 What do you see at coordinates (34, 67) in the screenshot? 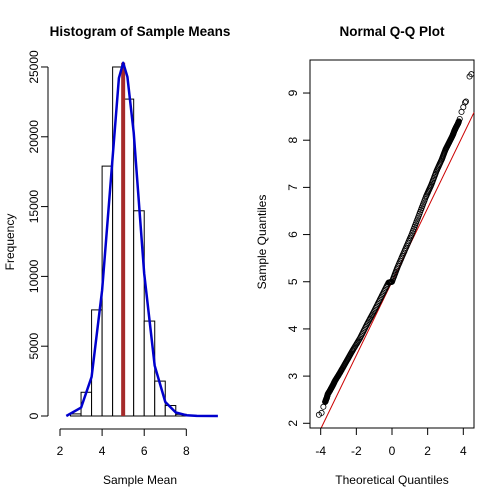
I see `histogram-y-tick-label: 25000` at bounding box center [34, 67].